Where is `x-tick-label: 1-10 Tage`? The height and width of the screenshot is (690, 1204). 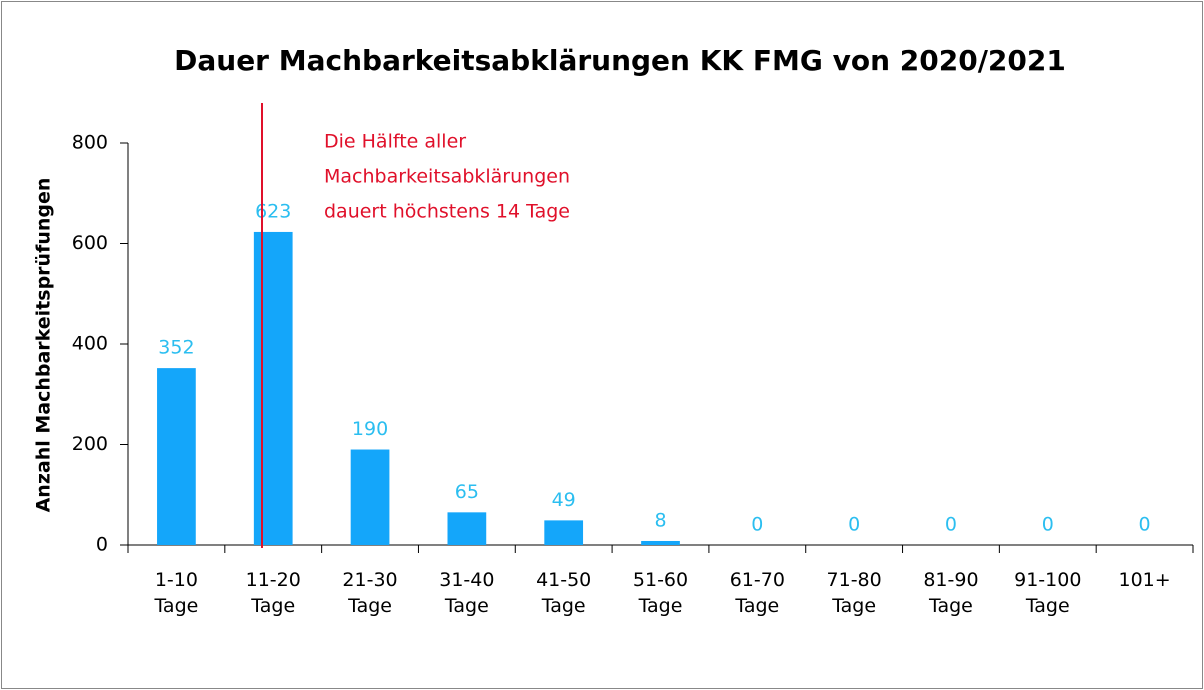
x-tick-label: 1-10 Tage is located at coordinates (175, 593).